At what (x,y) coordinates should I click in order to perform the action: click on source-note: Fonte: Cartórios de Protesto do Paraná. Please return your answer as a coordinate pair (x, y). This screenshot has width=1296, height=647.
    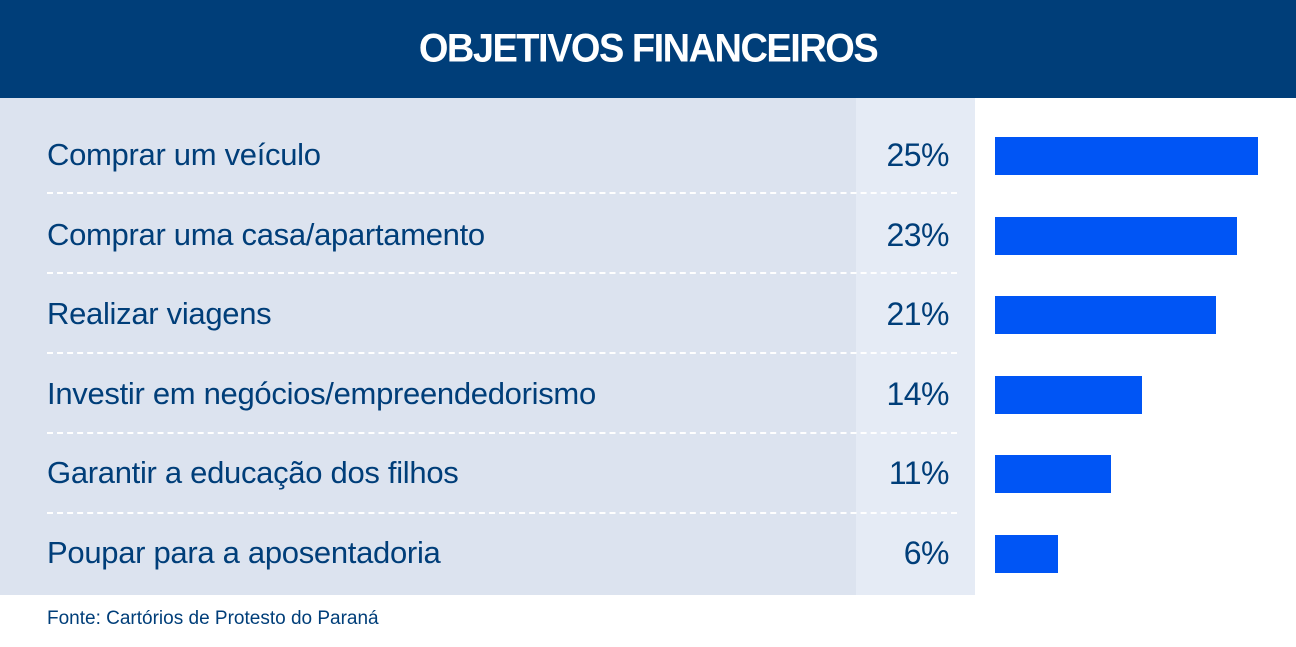
    Looking at the image, I should click on (213, 618).